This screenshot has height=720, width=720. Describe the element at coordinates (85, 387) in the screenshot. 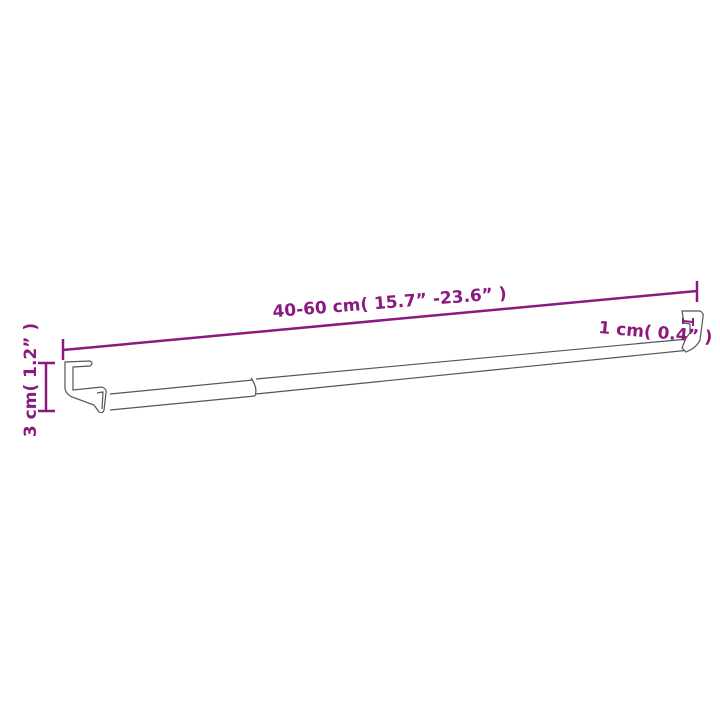

I see `left-bracket` at that location.